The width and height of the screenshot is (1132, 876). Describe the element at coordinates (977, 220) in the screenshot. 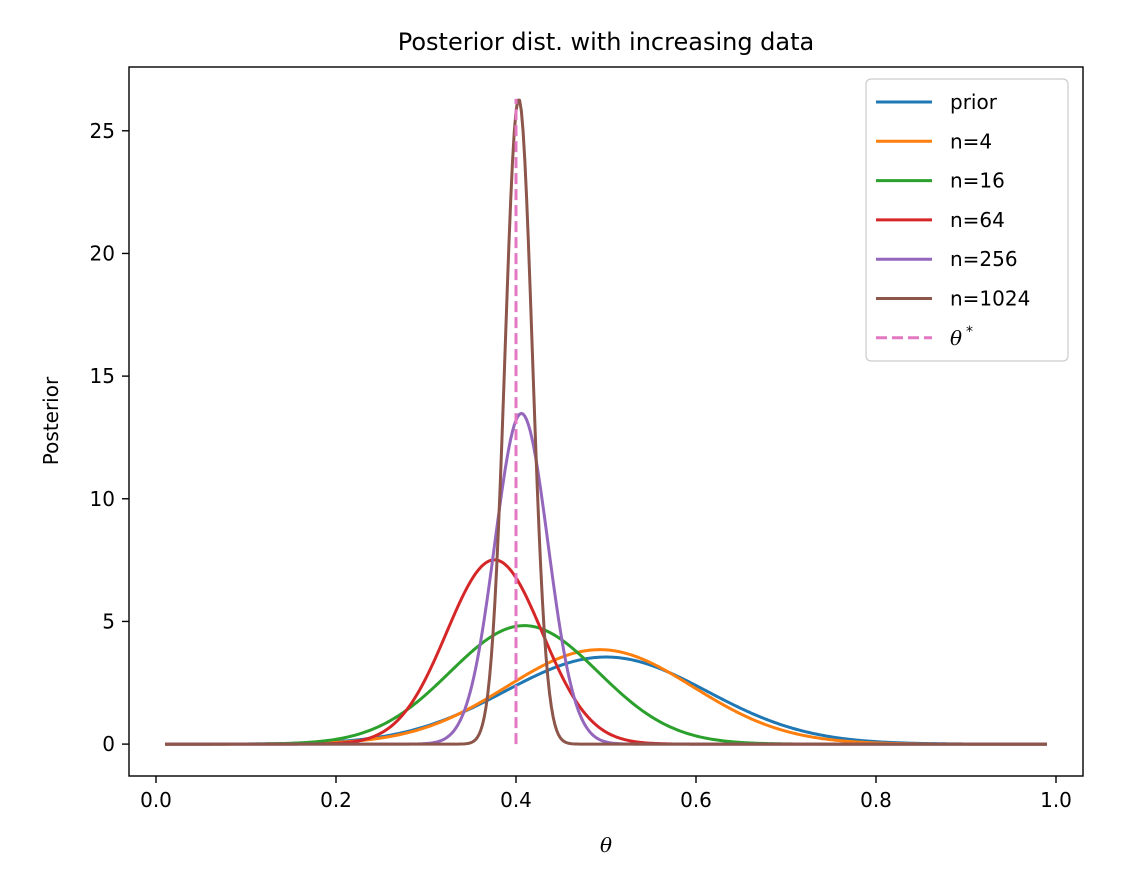

I see `legend-label: n=64` at that location.